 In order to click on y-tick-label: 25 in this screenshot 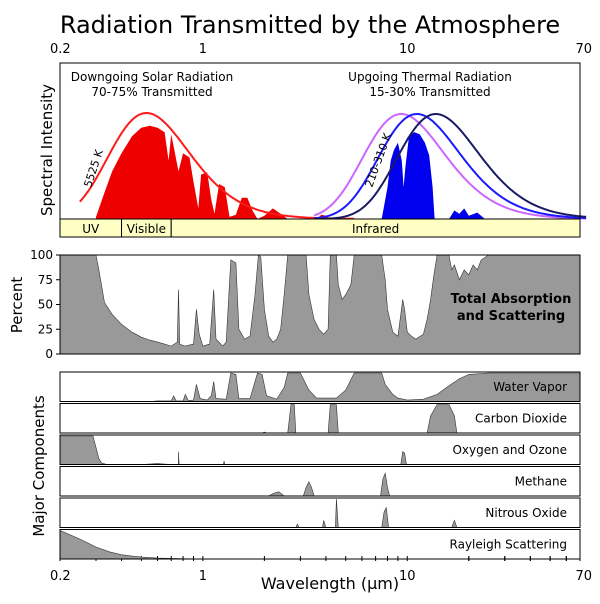, I will do `click(45, 329)`.